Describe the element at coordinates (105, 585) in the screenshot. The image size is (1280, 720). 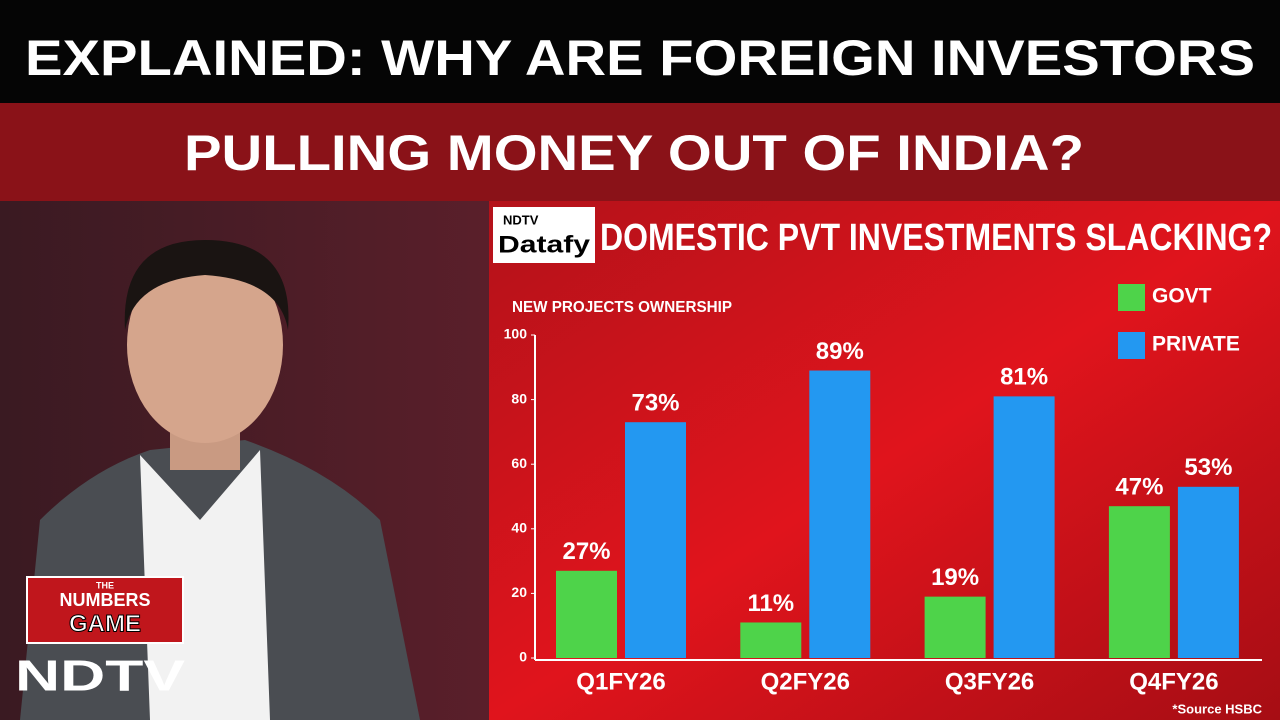
I see `show-logo-the: THE` at that location.